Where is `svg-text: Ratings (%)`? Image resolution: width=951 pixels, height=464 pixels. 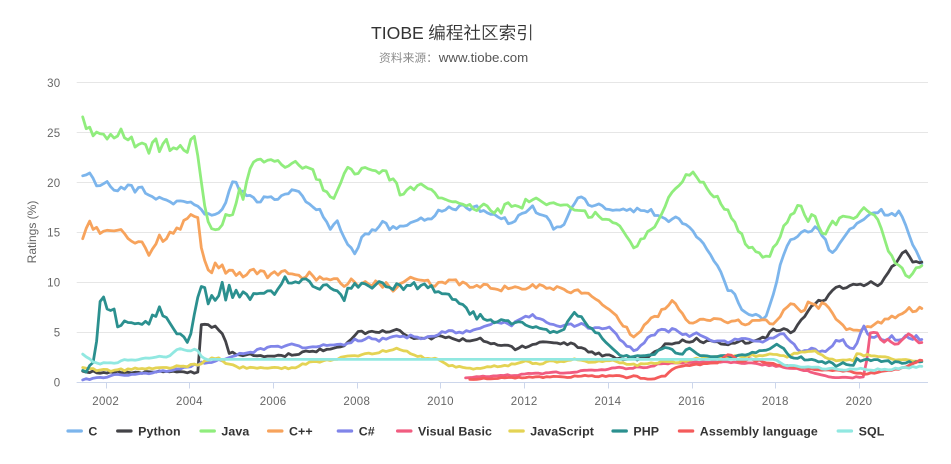
svg-text: Ratings (%) is located at coordinates (32, 232).